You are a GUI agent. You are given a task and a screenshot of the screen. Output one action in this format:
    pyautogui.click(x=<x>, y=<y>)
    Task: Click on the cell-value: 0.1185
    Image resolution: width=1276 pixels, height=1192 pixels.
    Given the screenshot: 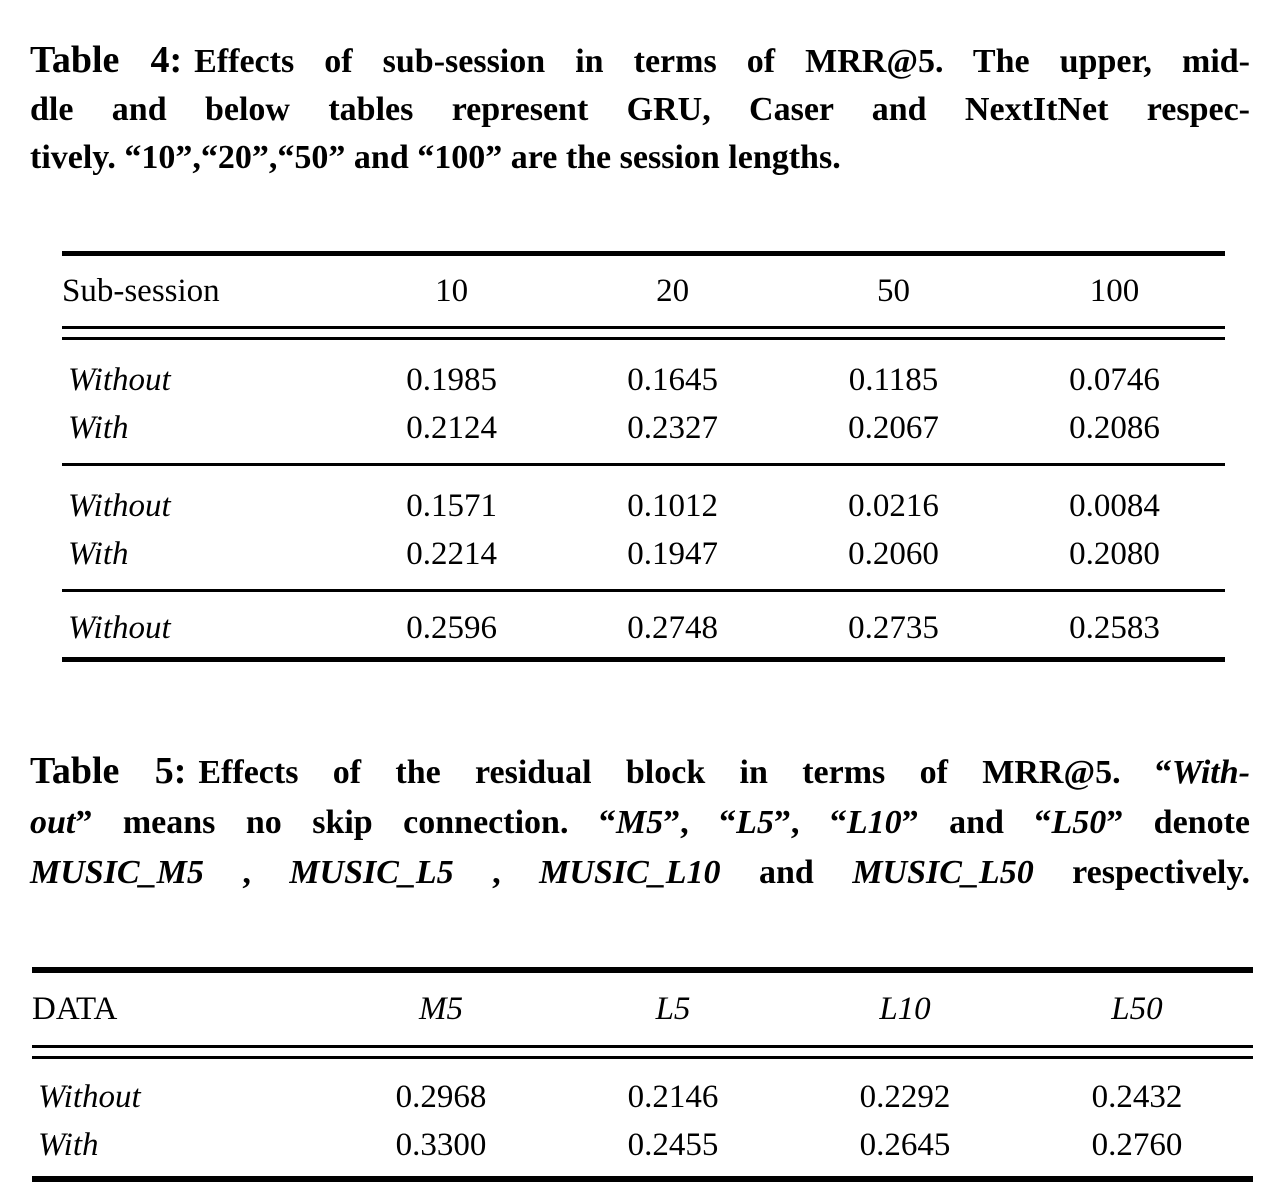 What is the action you would take?
    pyautogui.click(x=893, y=379)
    